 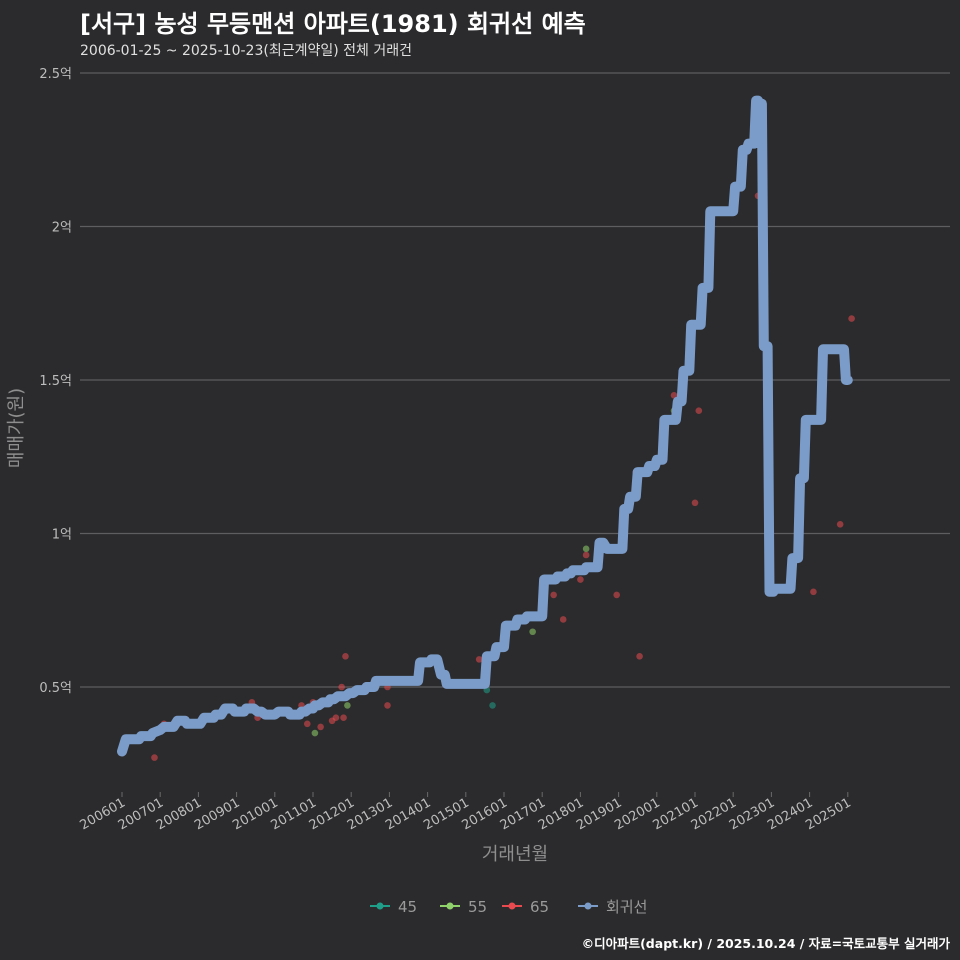 I want to click on legend-label-3: 회귀선, so click(x=626, y=907).